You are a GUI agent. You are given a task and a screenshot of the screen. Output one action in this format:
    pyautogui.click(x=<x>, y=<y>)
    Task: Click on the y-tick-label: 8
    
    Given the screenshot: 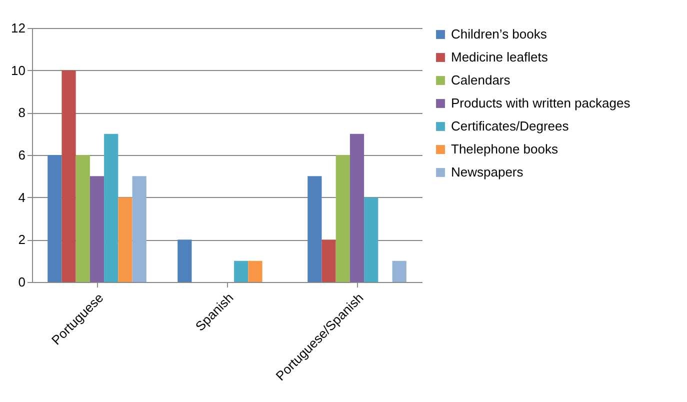 What is the action you would take?
    pyautogui.click(x=22, y=112)
    